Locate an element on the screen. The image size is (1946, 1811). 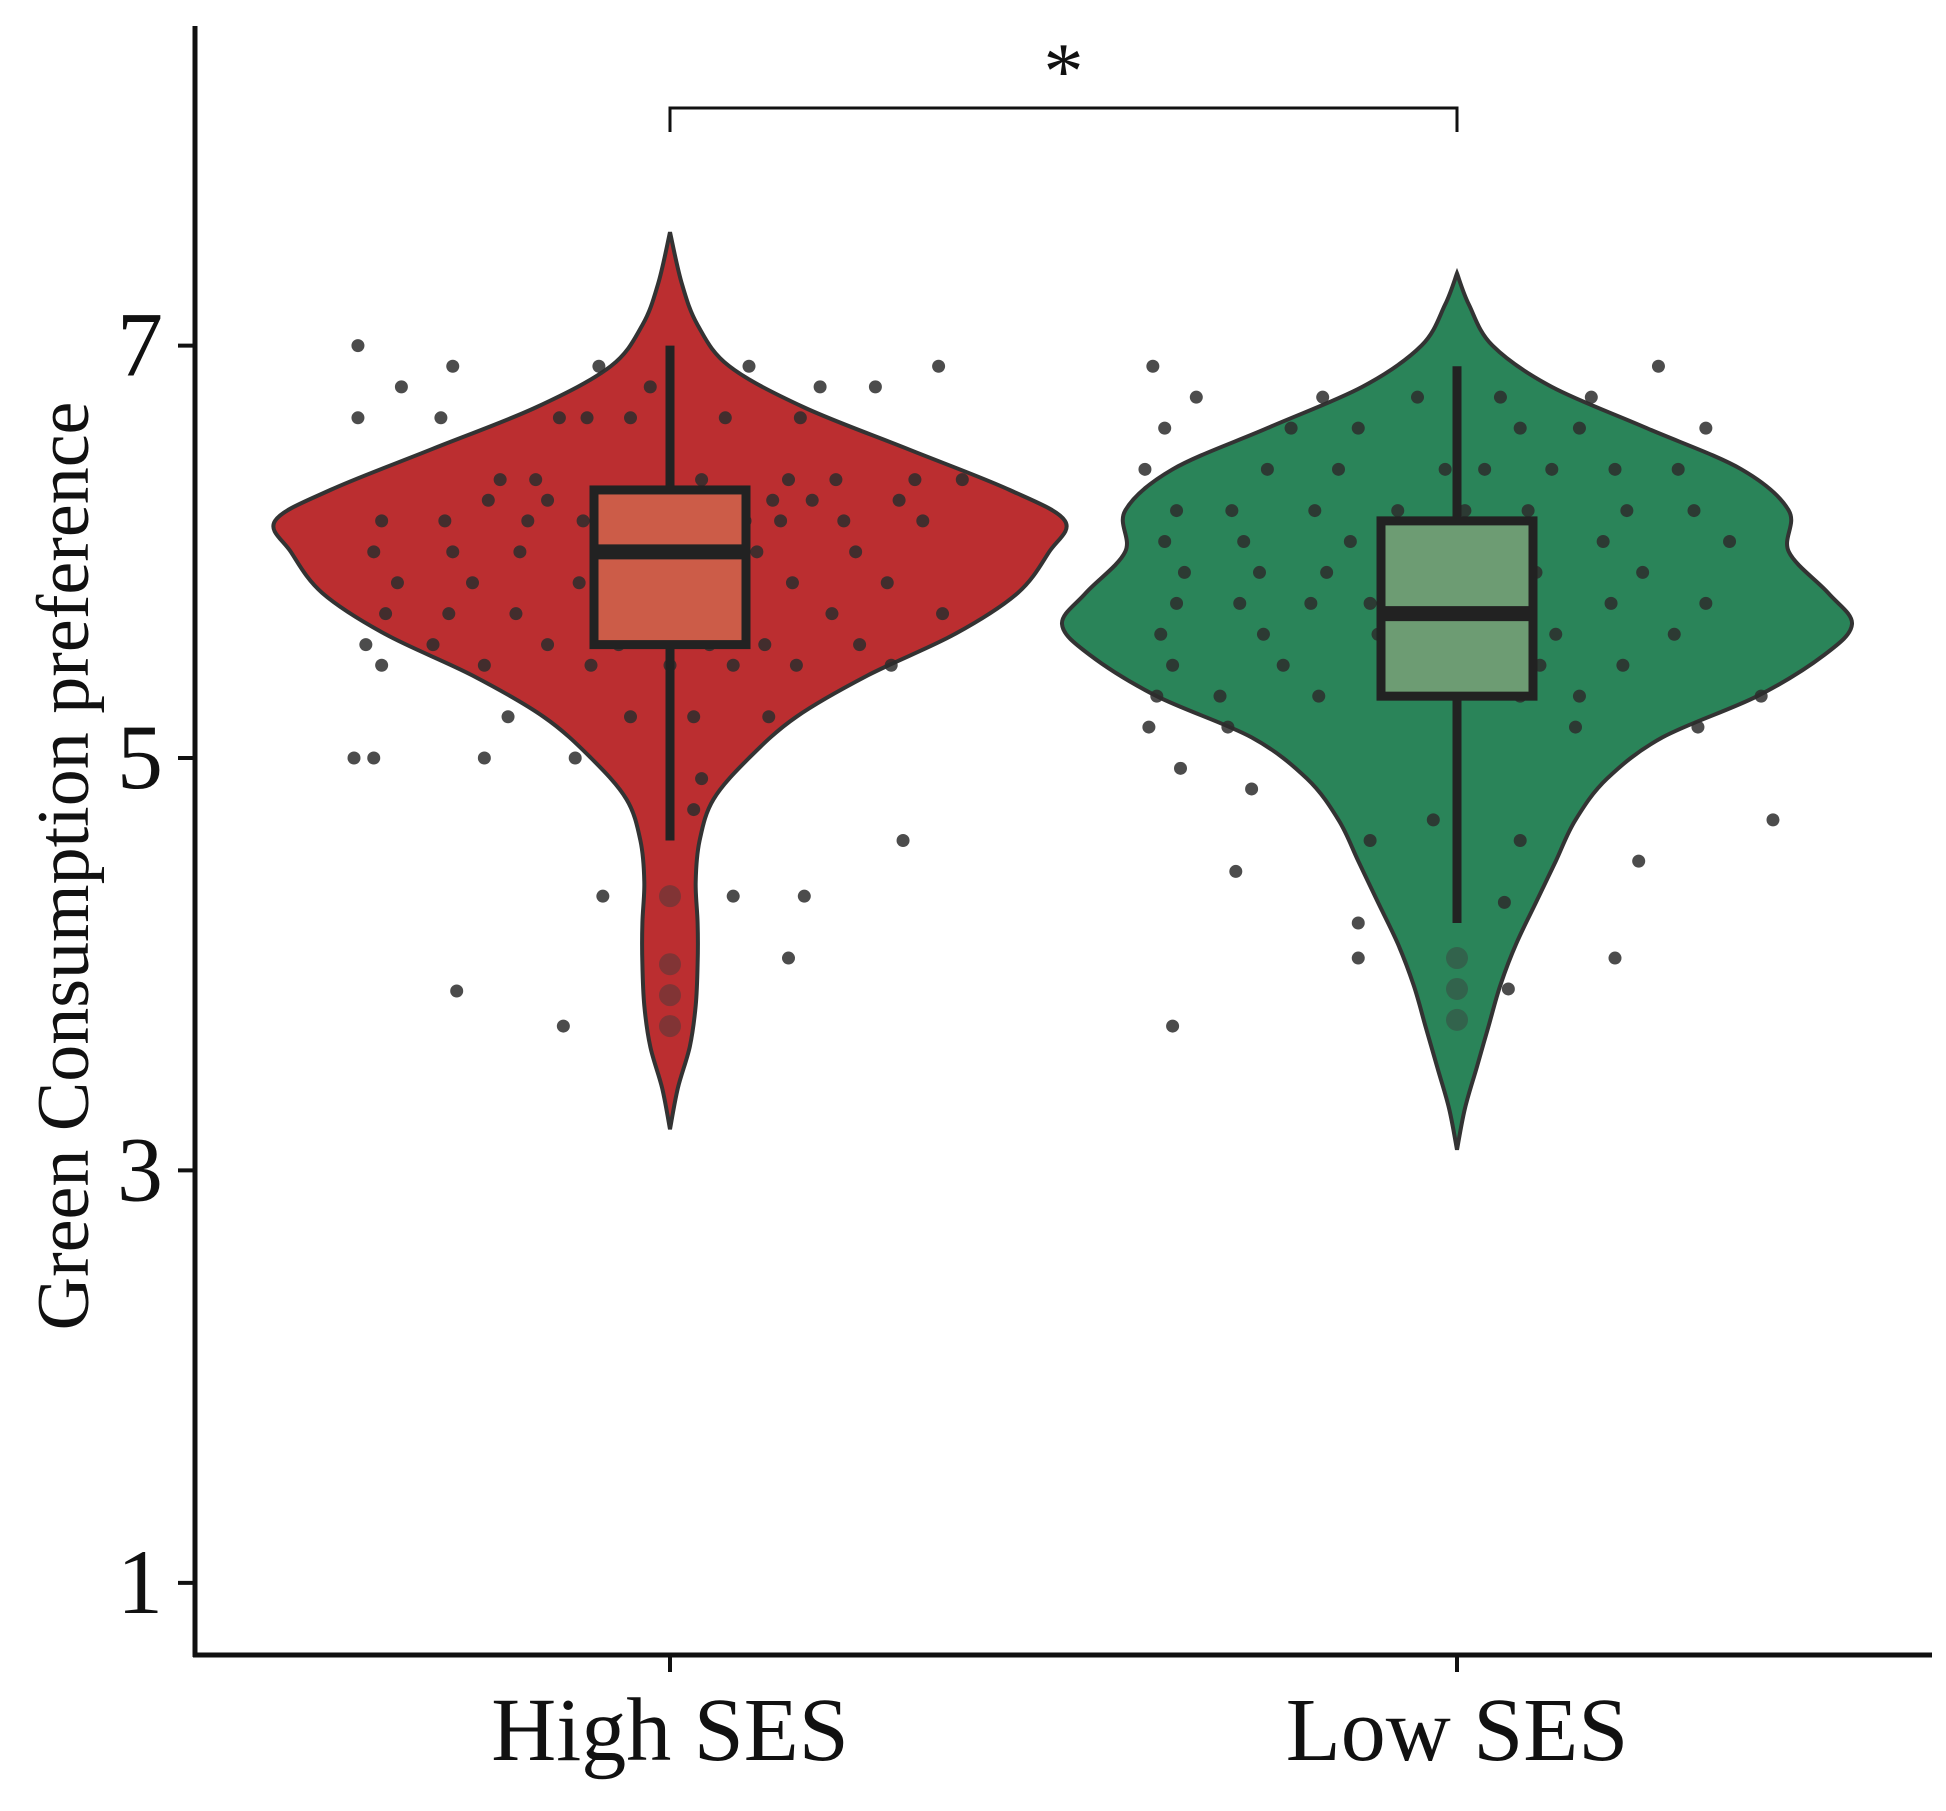
y-tick-label: 1 is located at coordinates (140, 1582).